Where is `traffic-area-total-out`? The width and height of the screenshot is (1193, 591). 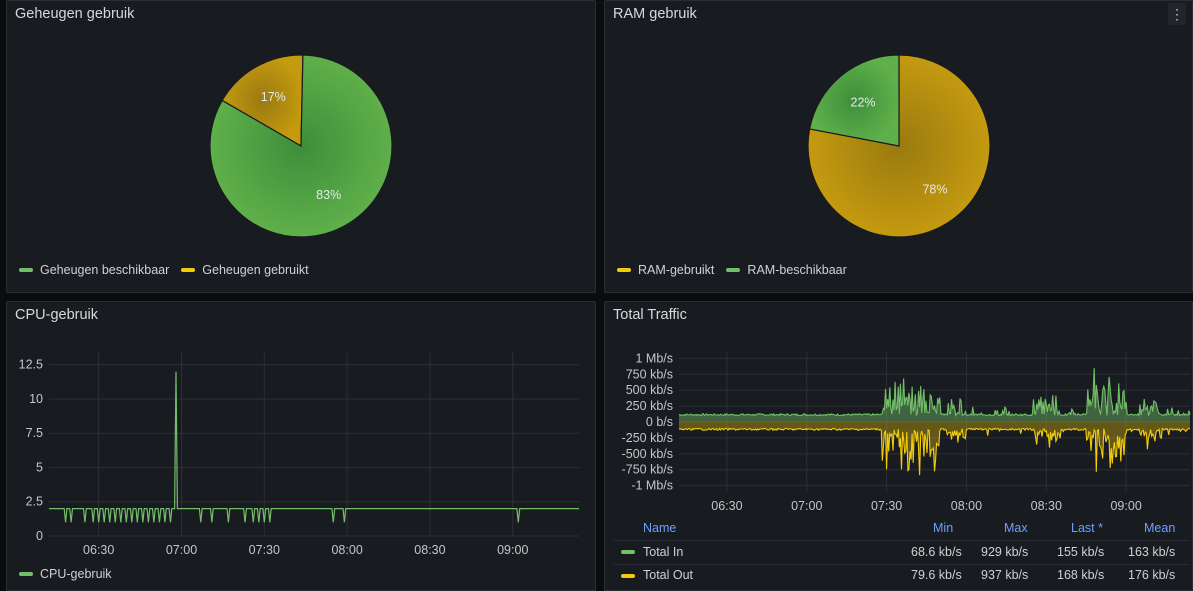 traffic-area-total-out is located at coordinates (934, 449).